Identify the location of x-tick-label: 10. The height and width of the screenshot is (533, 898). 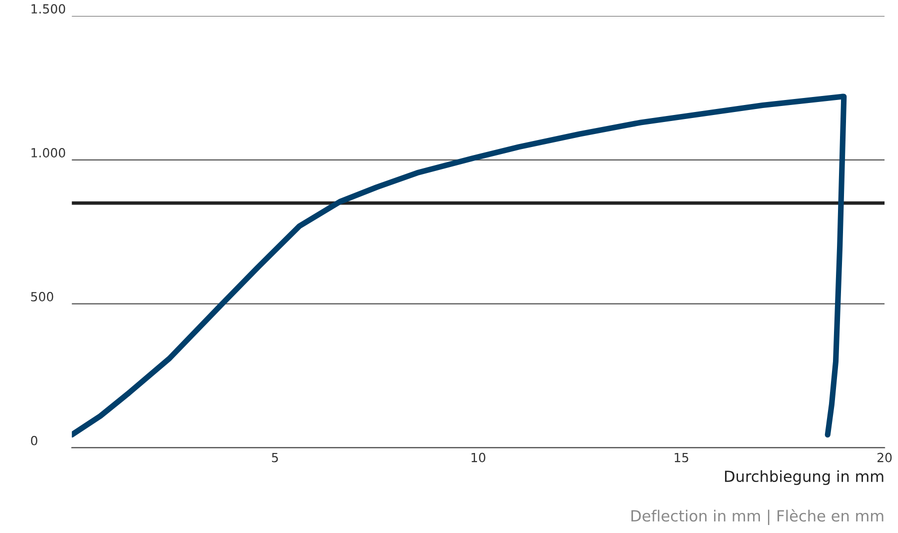
(479, 457).